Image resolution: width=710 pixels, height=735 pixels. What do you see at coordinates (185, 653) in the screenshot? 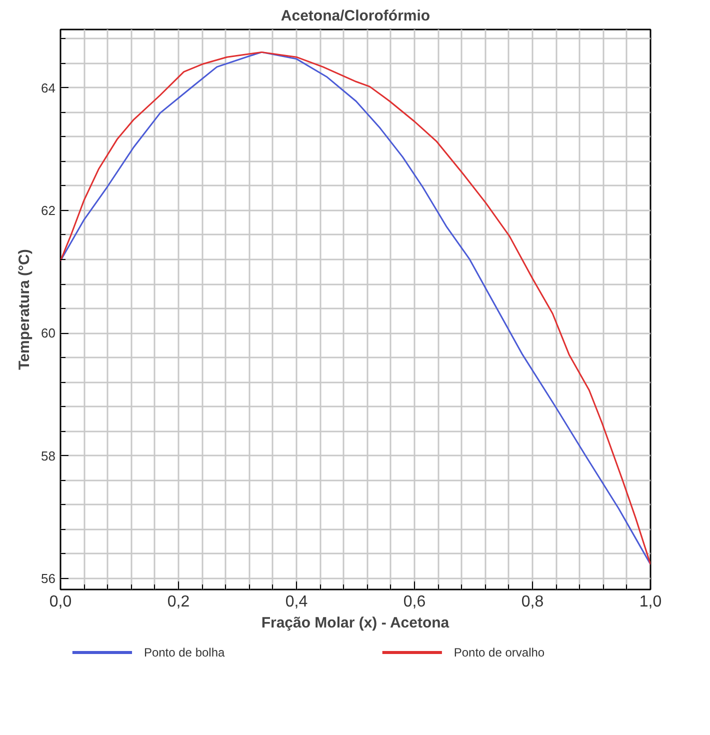
I see `legend-label: Ponto de bolha` at bounding box center [185, 653].